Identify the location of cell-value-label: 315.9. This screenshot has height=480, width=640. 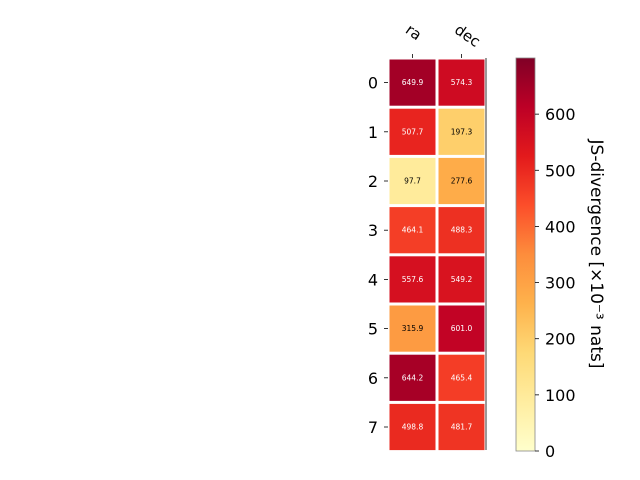
(413, 328).